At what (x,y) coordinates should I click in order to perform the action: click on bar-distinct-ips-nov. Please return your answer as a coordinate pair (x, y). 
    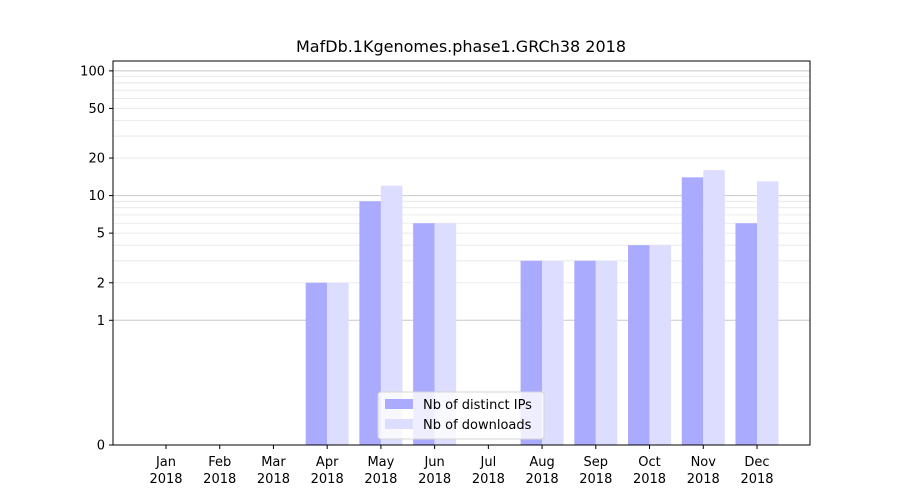
    Looking at the image, I should click on (692, 311).